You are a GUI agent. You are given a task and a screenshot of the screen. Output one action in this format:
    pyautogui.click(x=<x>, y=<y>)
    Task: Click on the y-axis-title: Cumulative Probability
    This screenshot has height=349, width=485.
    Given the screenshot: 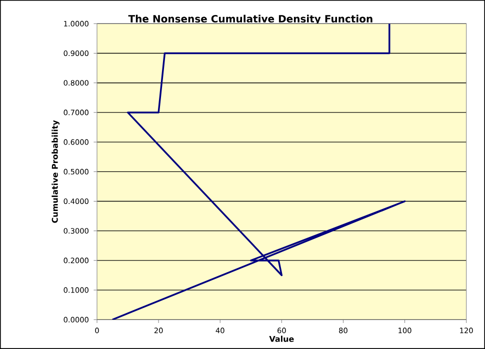 What is the action you would take?
    pyautogui.click(x=56, y=171)
    